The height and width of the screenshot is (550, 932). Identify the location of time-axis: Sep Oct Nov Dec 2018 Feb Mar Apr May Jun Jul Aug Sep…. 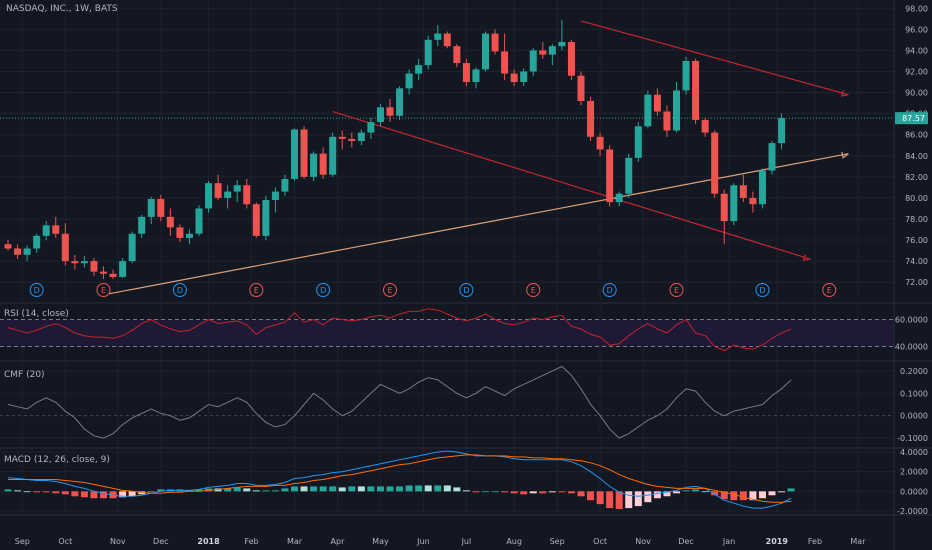
(440, 541).